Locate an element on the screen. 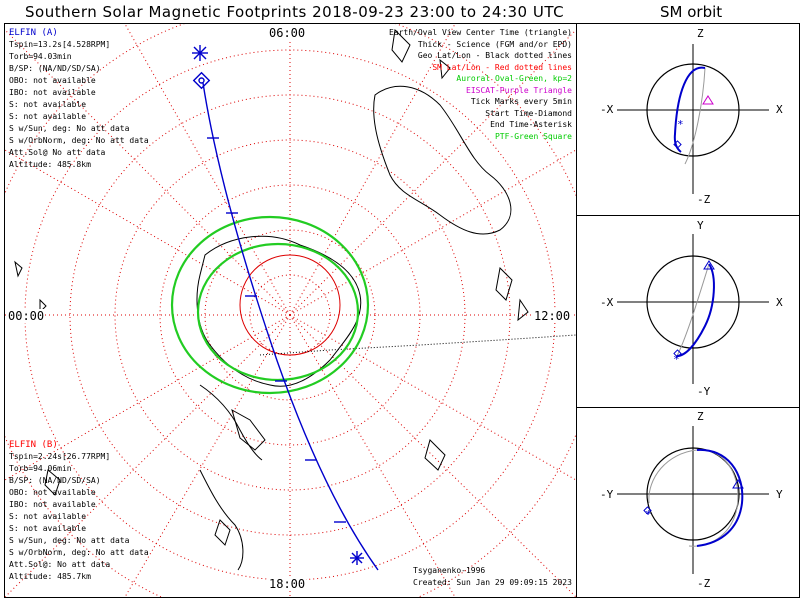  elfin-b-line: Tspin=2.24s[26.77RPM] is located at coordinates (60, 456).